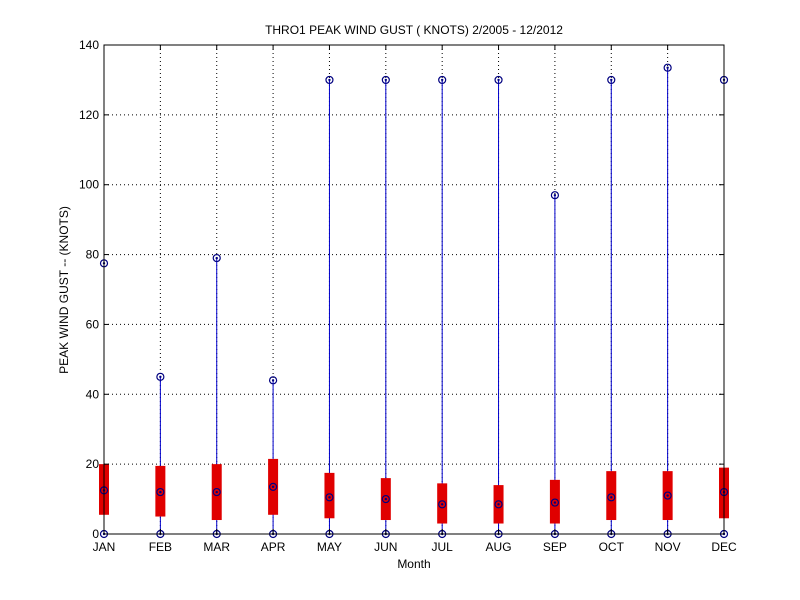 The image size is (800, 600). Describe the element at coordinates (216, 547) in the screenshot. I see `x-tick-label: MAR` at that location.